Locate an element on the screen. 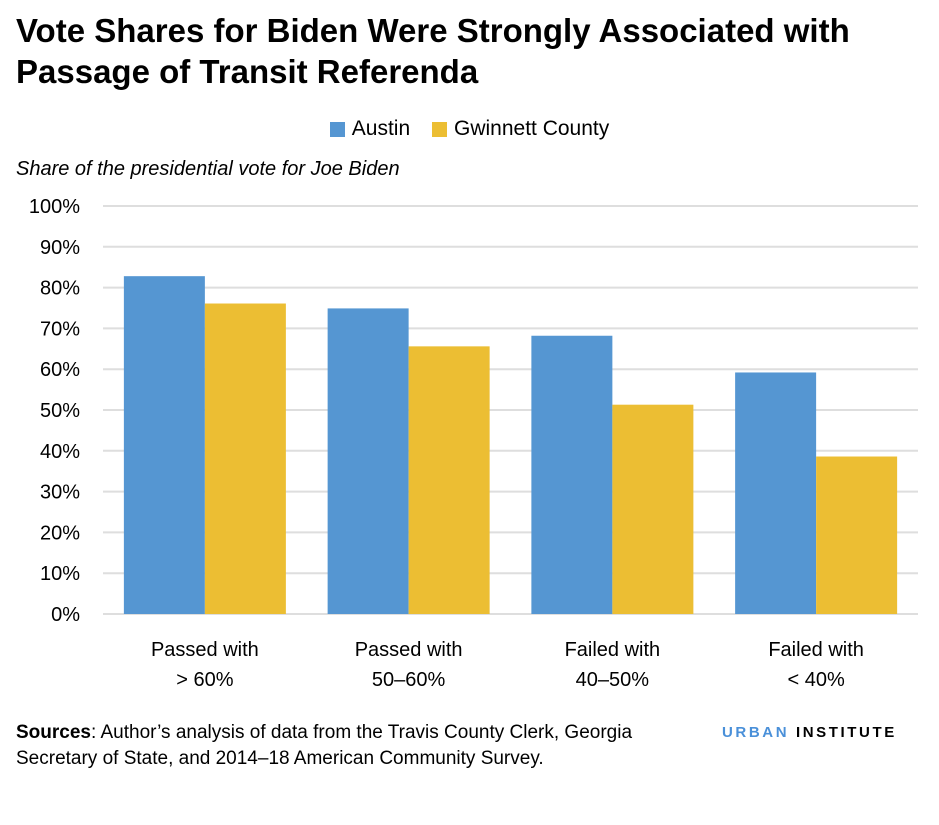  y-tick-label: 50% is located at coordinates (60, 411).